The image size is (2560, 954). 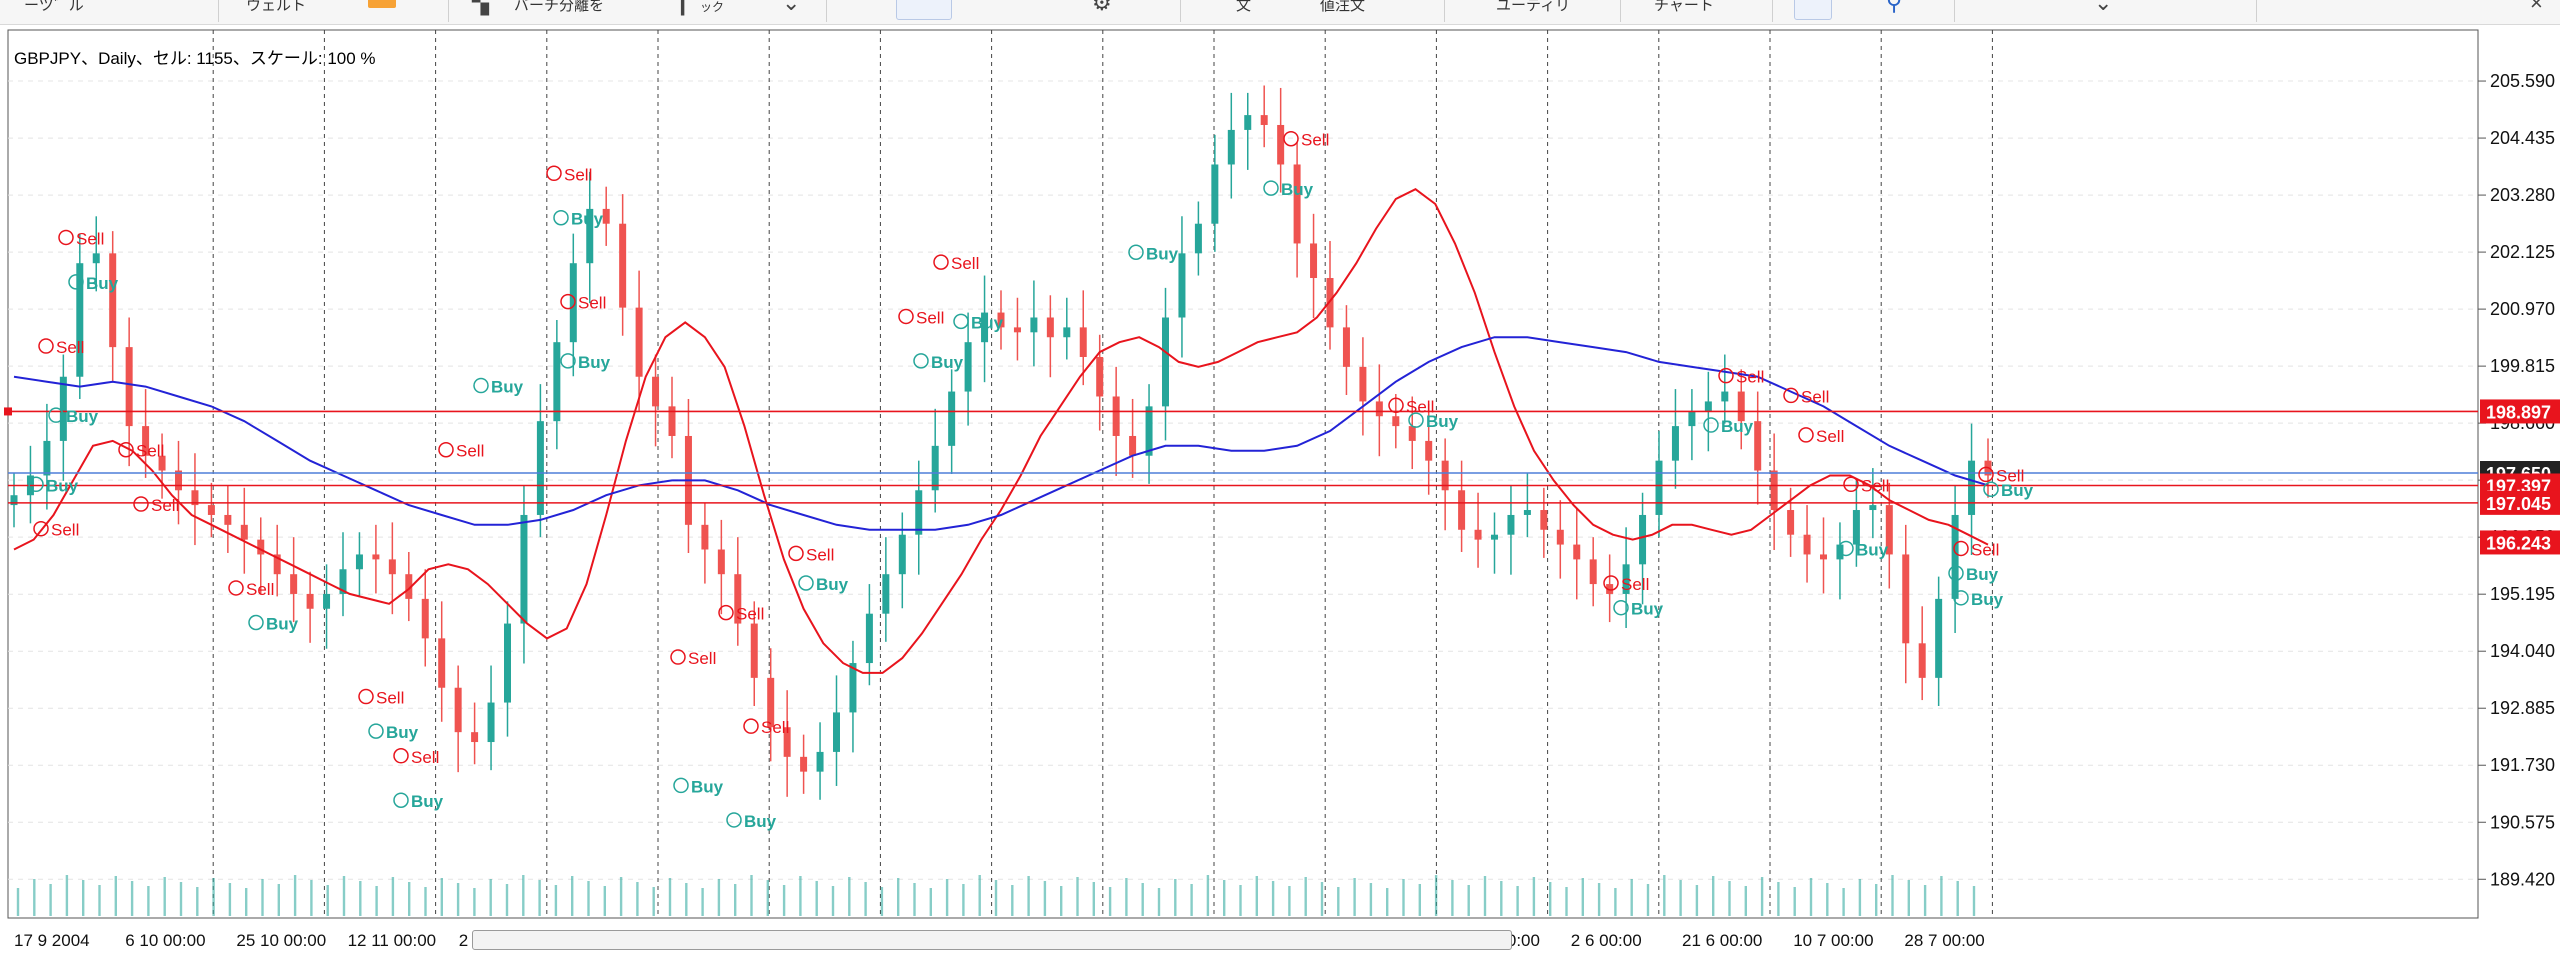 I want to click on y-tick-label: 203.280, so click(x=2522, y=195).